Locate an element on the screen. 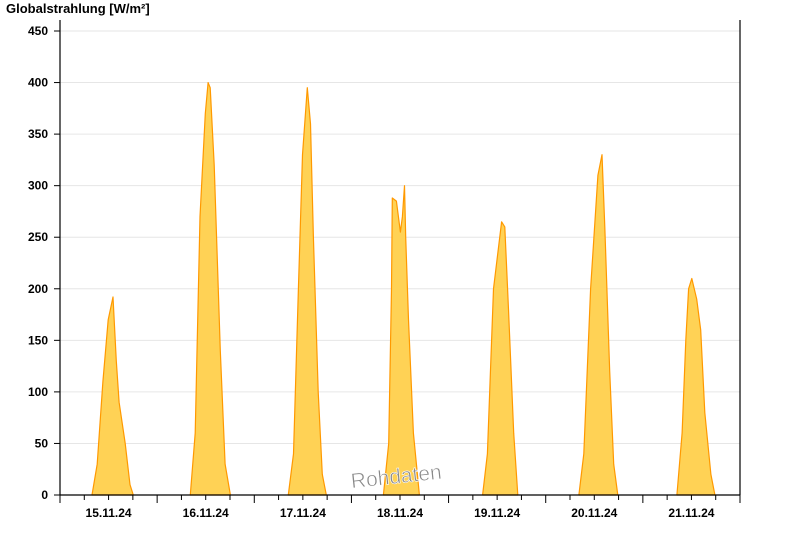 This screenshot has height=550, width=800. irradiance-area-15.11.24 is located at coordinates (112, 396).